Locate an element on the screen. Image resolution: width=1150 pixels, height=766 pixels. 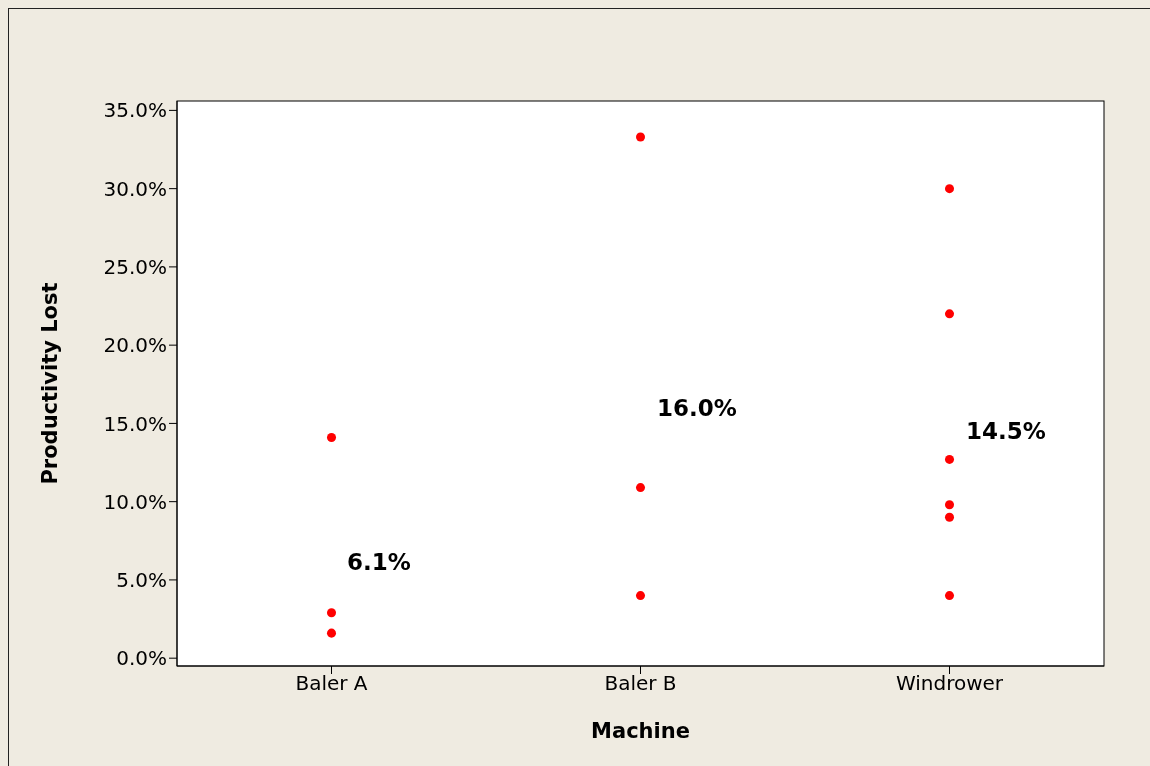
annotation: 14.5% is located at coordinates (1006, 431).